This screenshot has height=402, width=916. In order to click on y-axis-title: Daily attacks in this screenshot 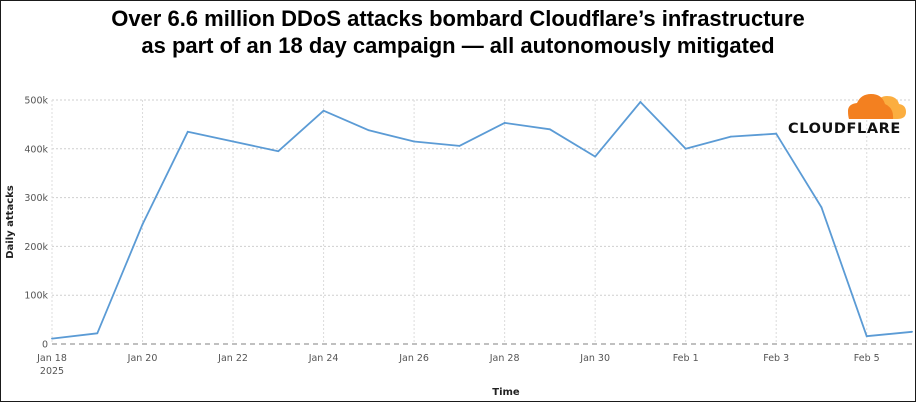, I will do `click(10, 222)`.